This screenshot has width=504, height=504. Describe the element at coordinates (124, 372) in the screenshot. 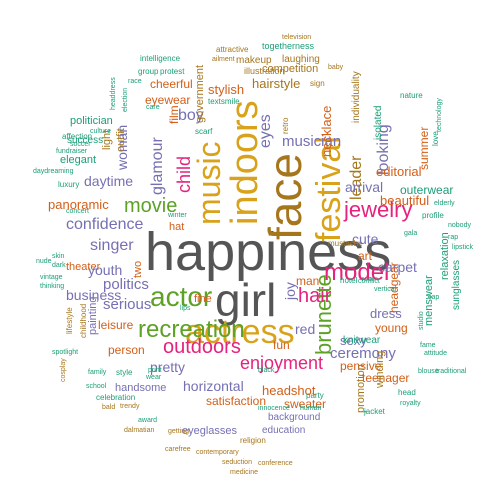

I see `word-style: style` at that location.